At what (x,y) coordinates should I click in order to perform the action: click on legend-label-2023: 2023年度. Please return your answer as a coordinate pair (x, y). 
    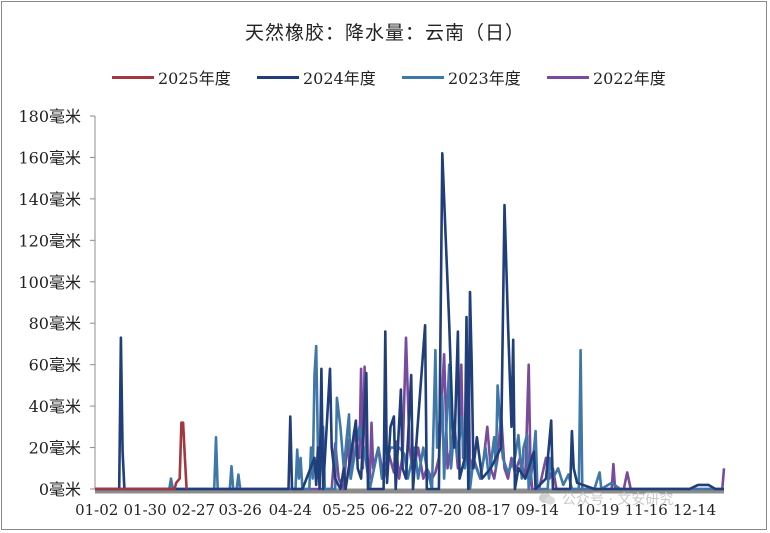
    Looking at the image, I should click on (484, 78).